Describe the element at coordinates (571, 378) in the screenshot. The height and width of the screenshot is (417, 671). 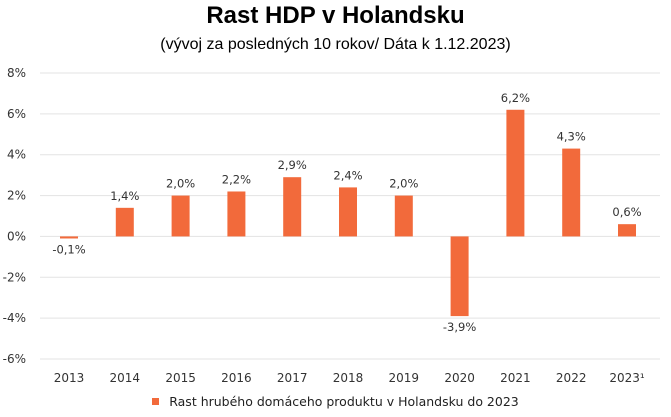
I see `x-tick-label: 2022` at that location.